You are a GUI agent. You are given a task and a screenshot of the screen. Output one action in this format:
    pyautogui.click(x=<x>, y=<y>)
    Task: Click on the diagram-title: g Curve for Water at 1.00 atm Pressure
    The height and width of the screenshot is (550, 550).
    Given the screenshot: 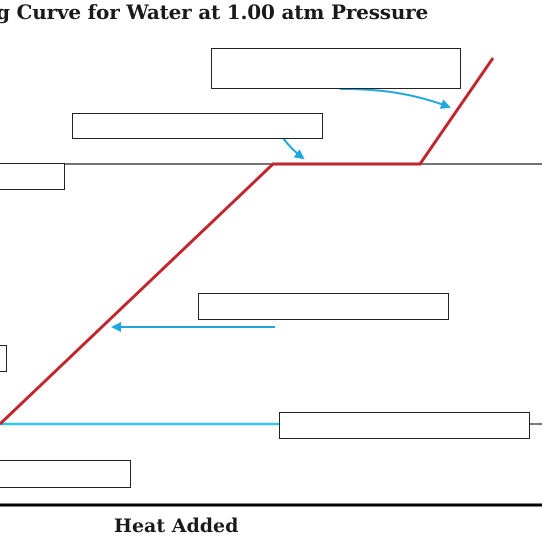 What is the action you would take?
    pyautogui.click(x=214, y=12)
    